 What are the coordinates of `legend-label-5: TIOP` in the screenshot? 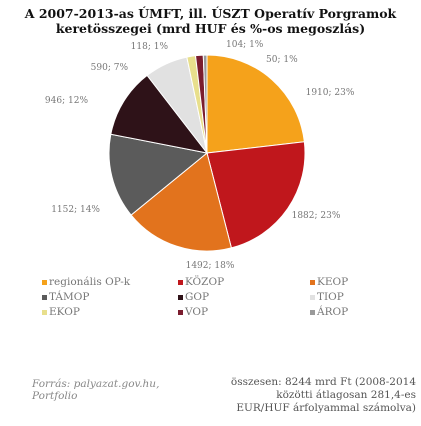 It's located at (330, 297).